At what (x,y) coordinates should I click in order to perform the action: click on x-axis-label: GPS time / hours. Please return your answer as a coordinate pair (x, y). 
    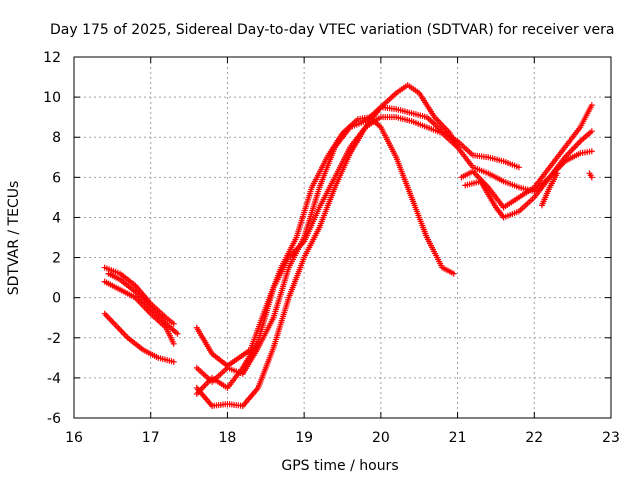
    Looking at the image, I should click on (339, 466).